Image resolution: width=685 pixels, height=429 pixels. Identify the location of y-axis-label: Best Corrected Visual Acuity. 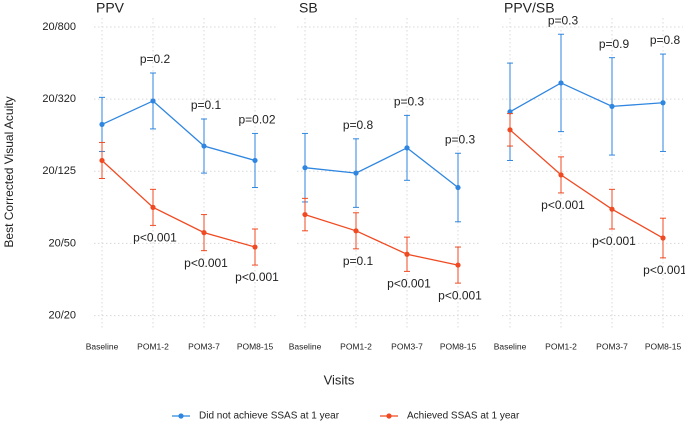
(9, 171).